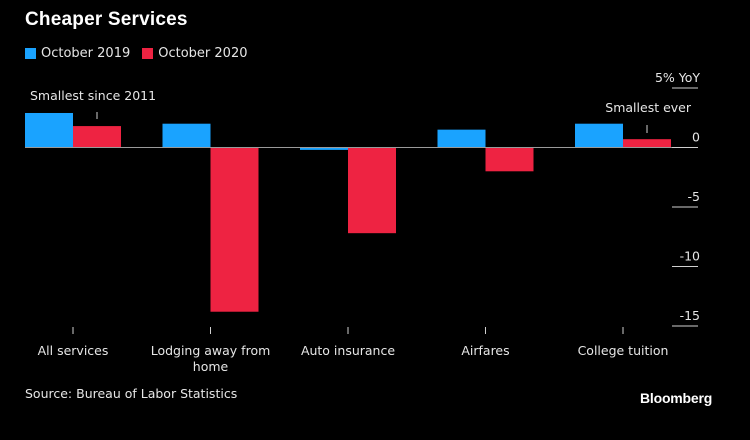 The width and height of the screenshot is (750, 440). I want to click on y-tick-label: 0, so click(696, 137).